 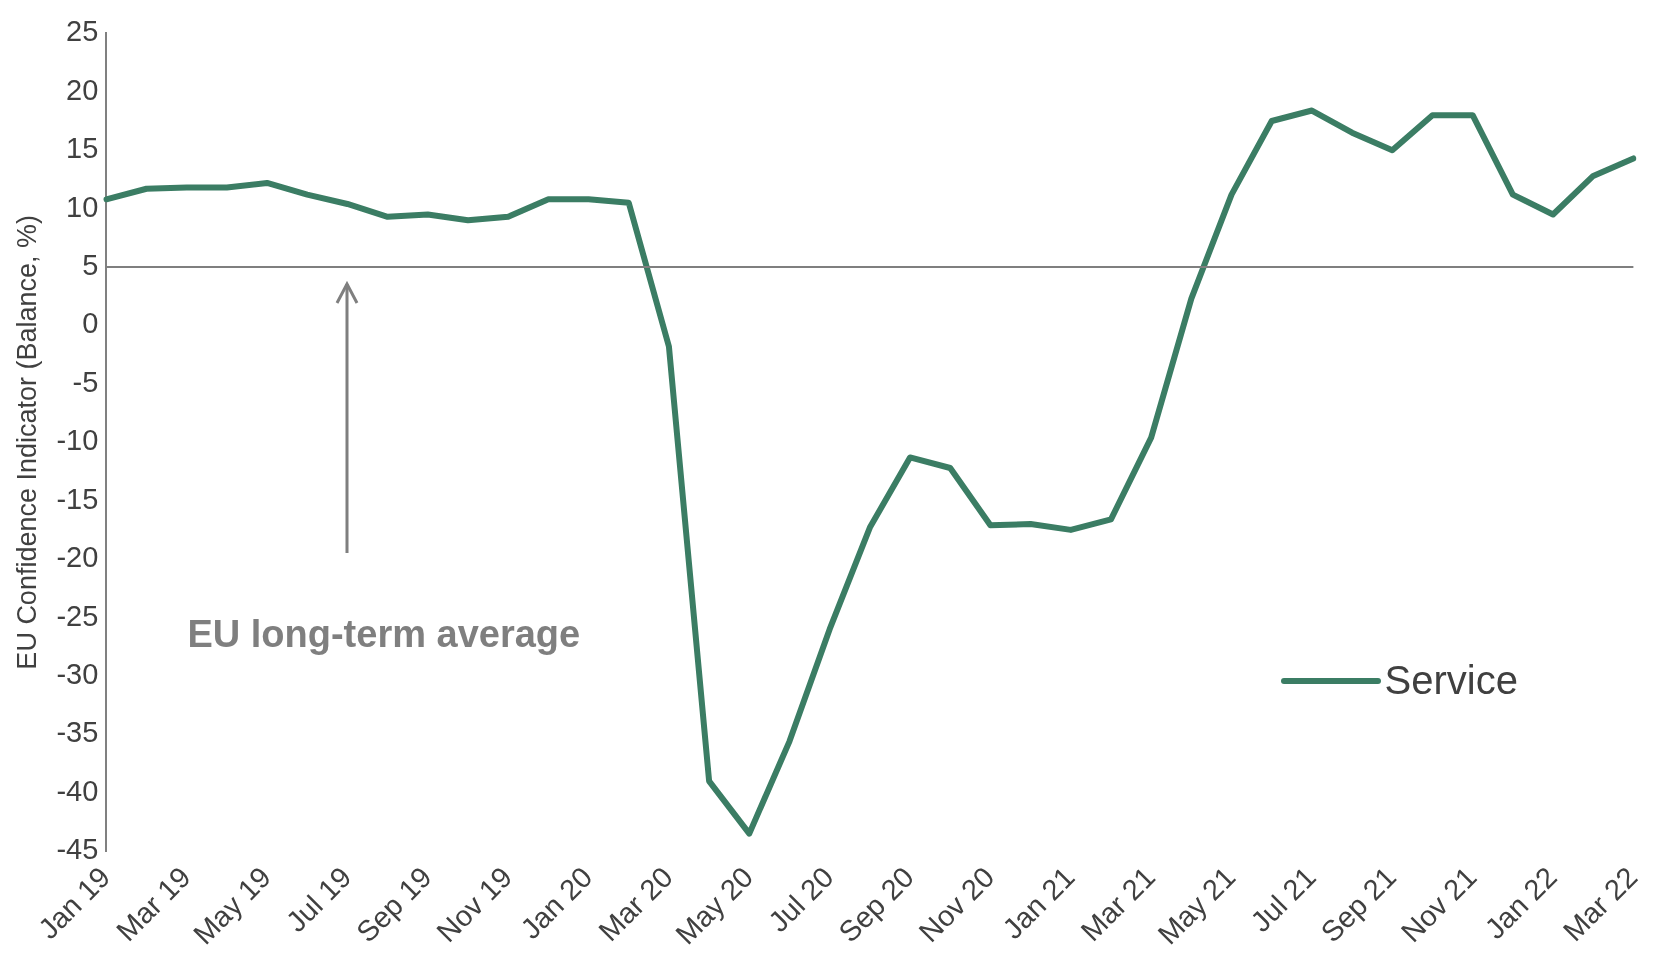 What do you see at coordinates (77, 615) in the screenshot?
I see `y-tick-label: -25` at bounding box center [77, 615].